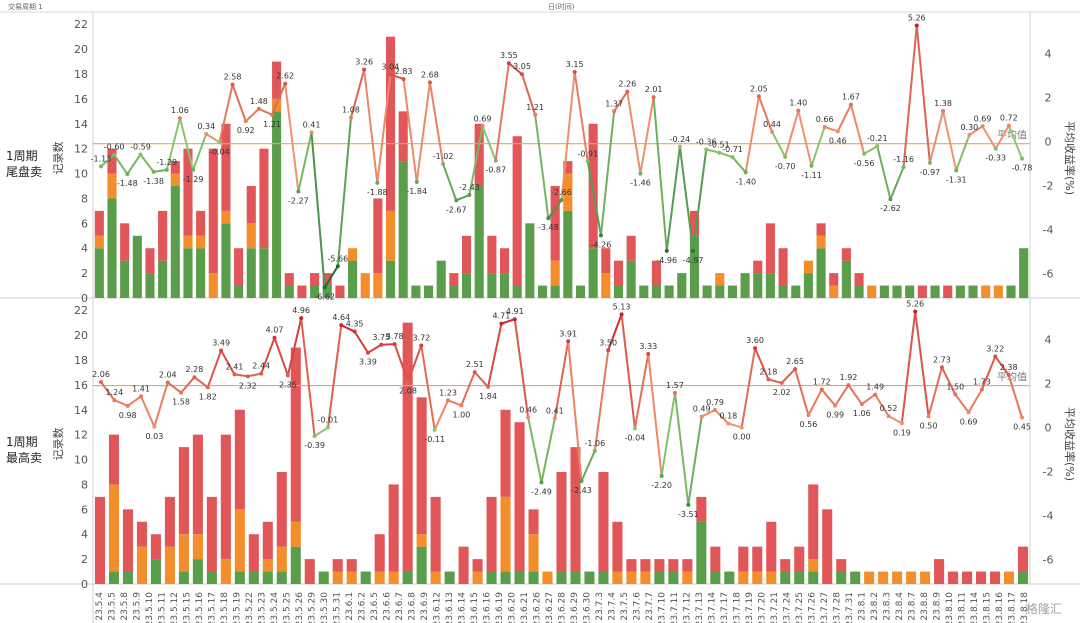  I want to click on data-label: 0.30, so click(969, 127).